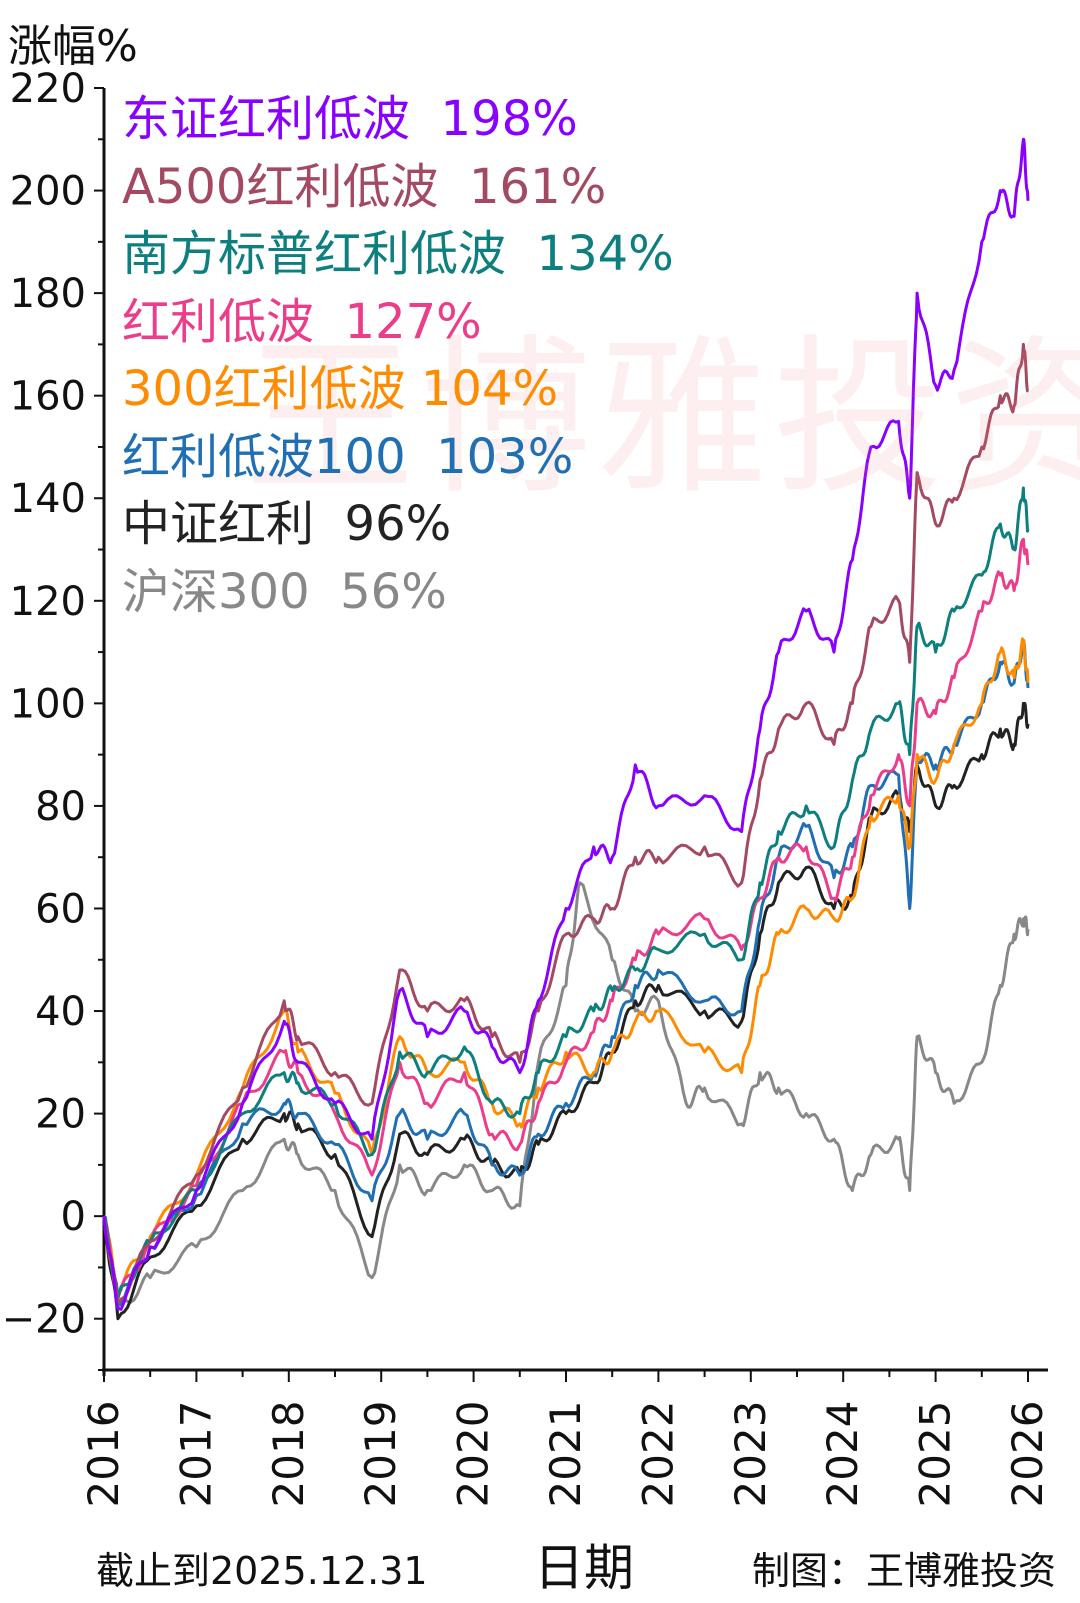  Describe the element at coordinates (657, 1454) in the screenshot. I see `x-tick-label: 2022` at that location.